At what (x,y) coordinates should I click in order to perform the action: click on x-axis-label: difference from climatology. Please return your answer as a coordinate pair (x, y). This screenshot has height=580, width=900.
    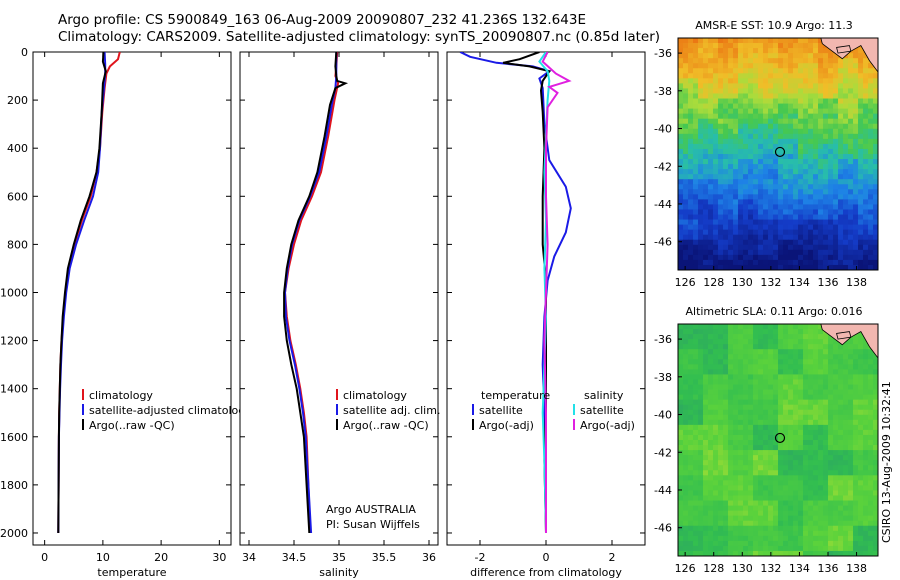
    Looking at the image, I should click on (546, 572).